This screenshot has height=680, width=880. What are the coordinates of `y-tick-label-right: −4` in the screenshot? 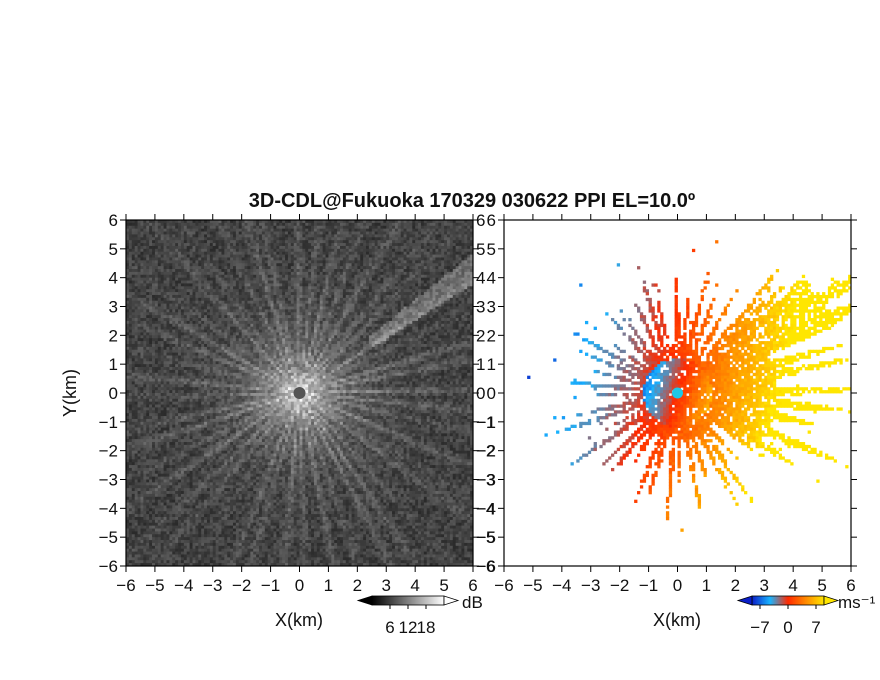 It's located at (485, 508).